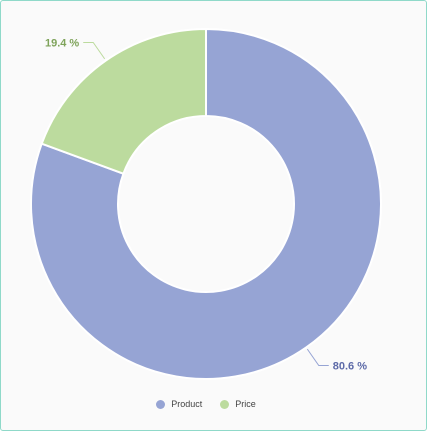  Describe the element at coordinates (62, 43) in the screenshot. I see `data-label-price: 19.4 %` at that location.